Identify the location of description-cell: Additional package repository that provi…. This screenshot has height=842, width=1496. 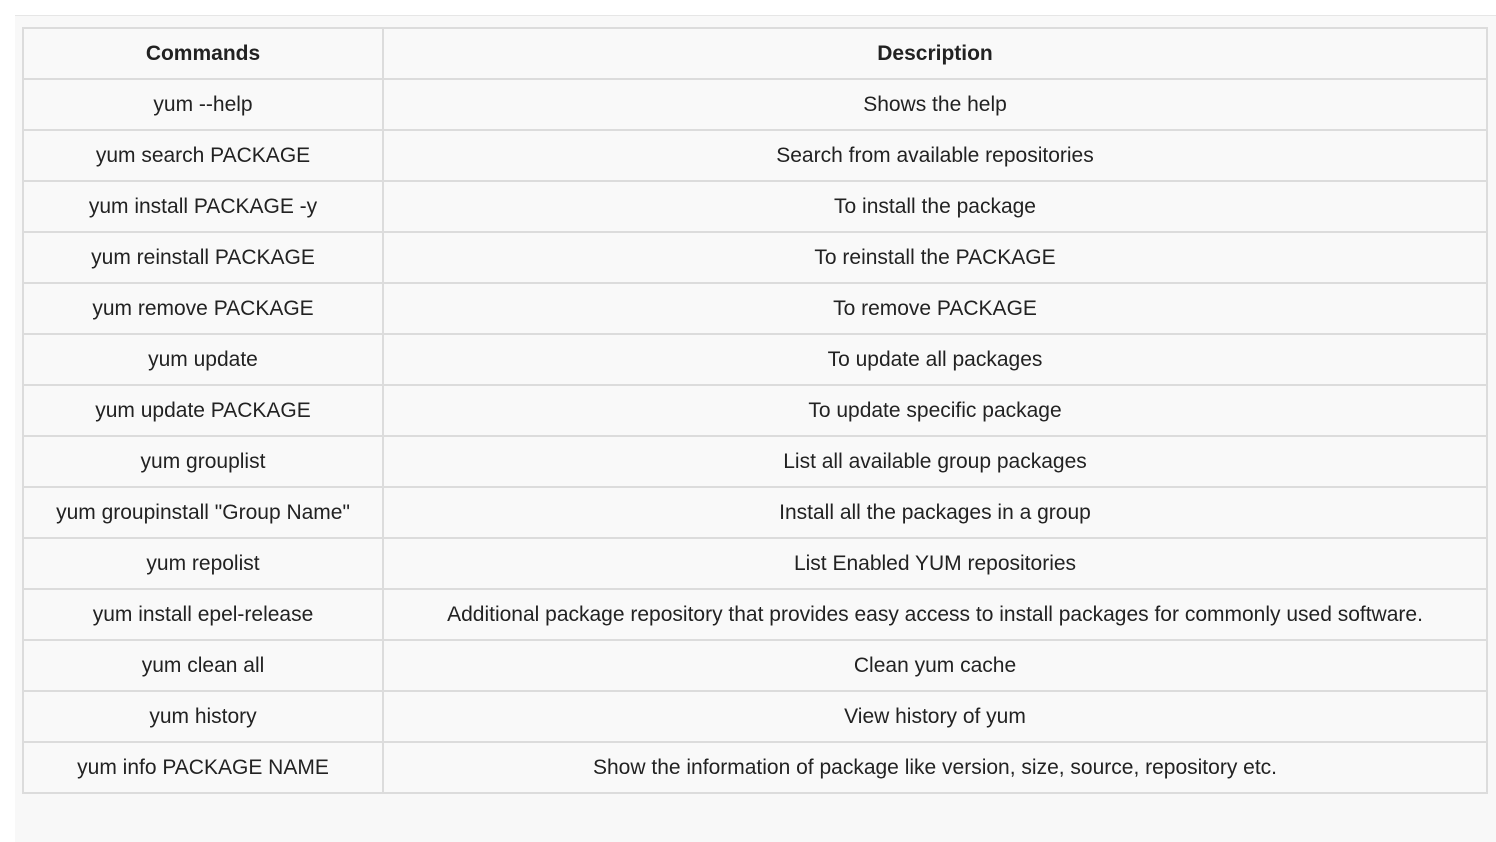
(935, 614).